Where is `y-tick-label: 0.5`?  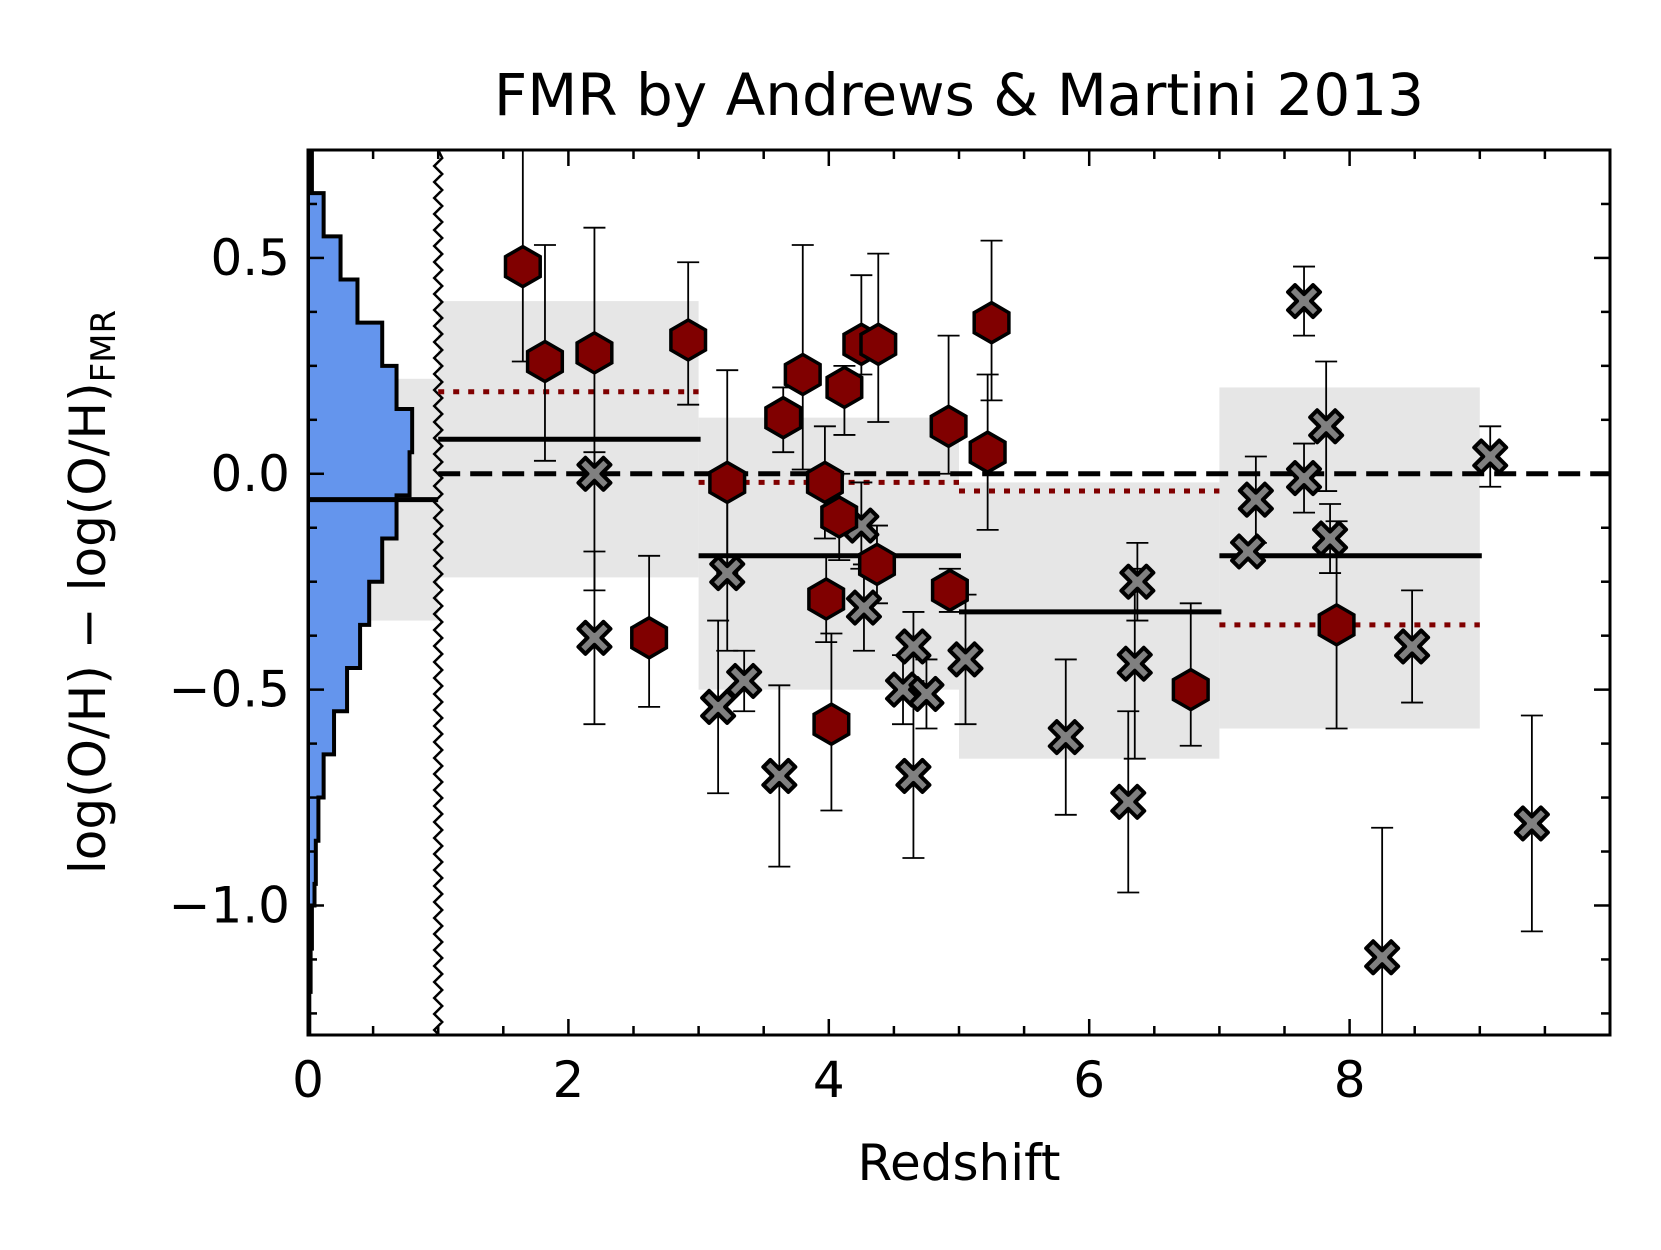 y-tick-label: 0.5 is located at coordinates (250, 258).